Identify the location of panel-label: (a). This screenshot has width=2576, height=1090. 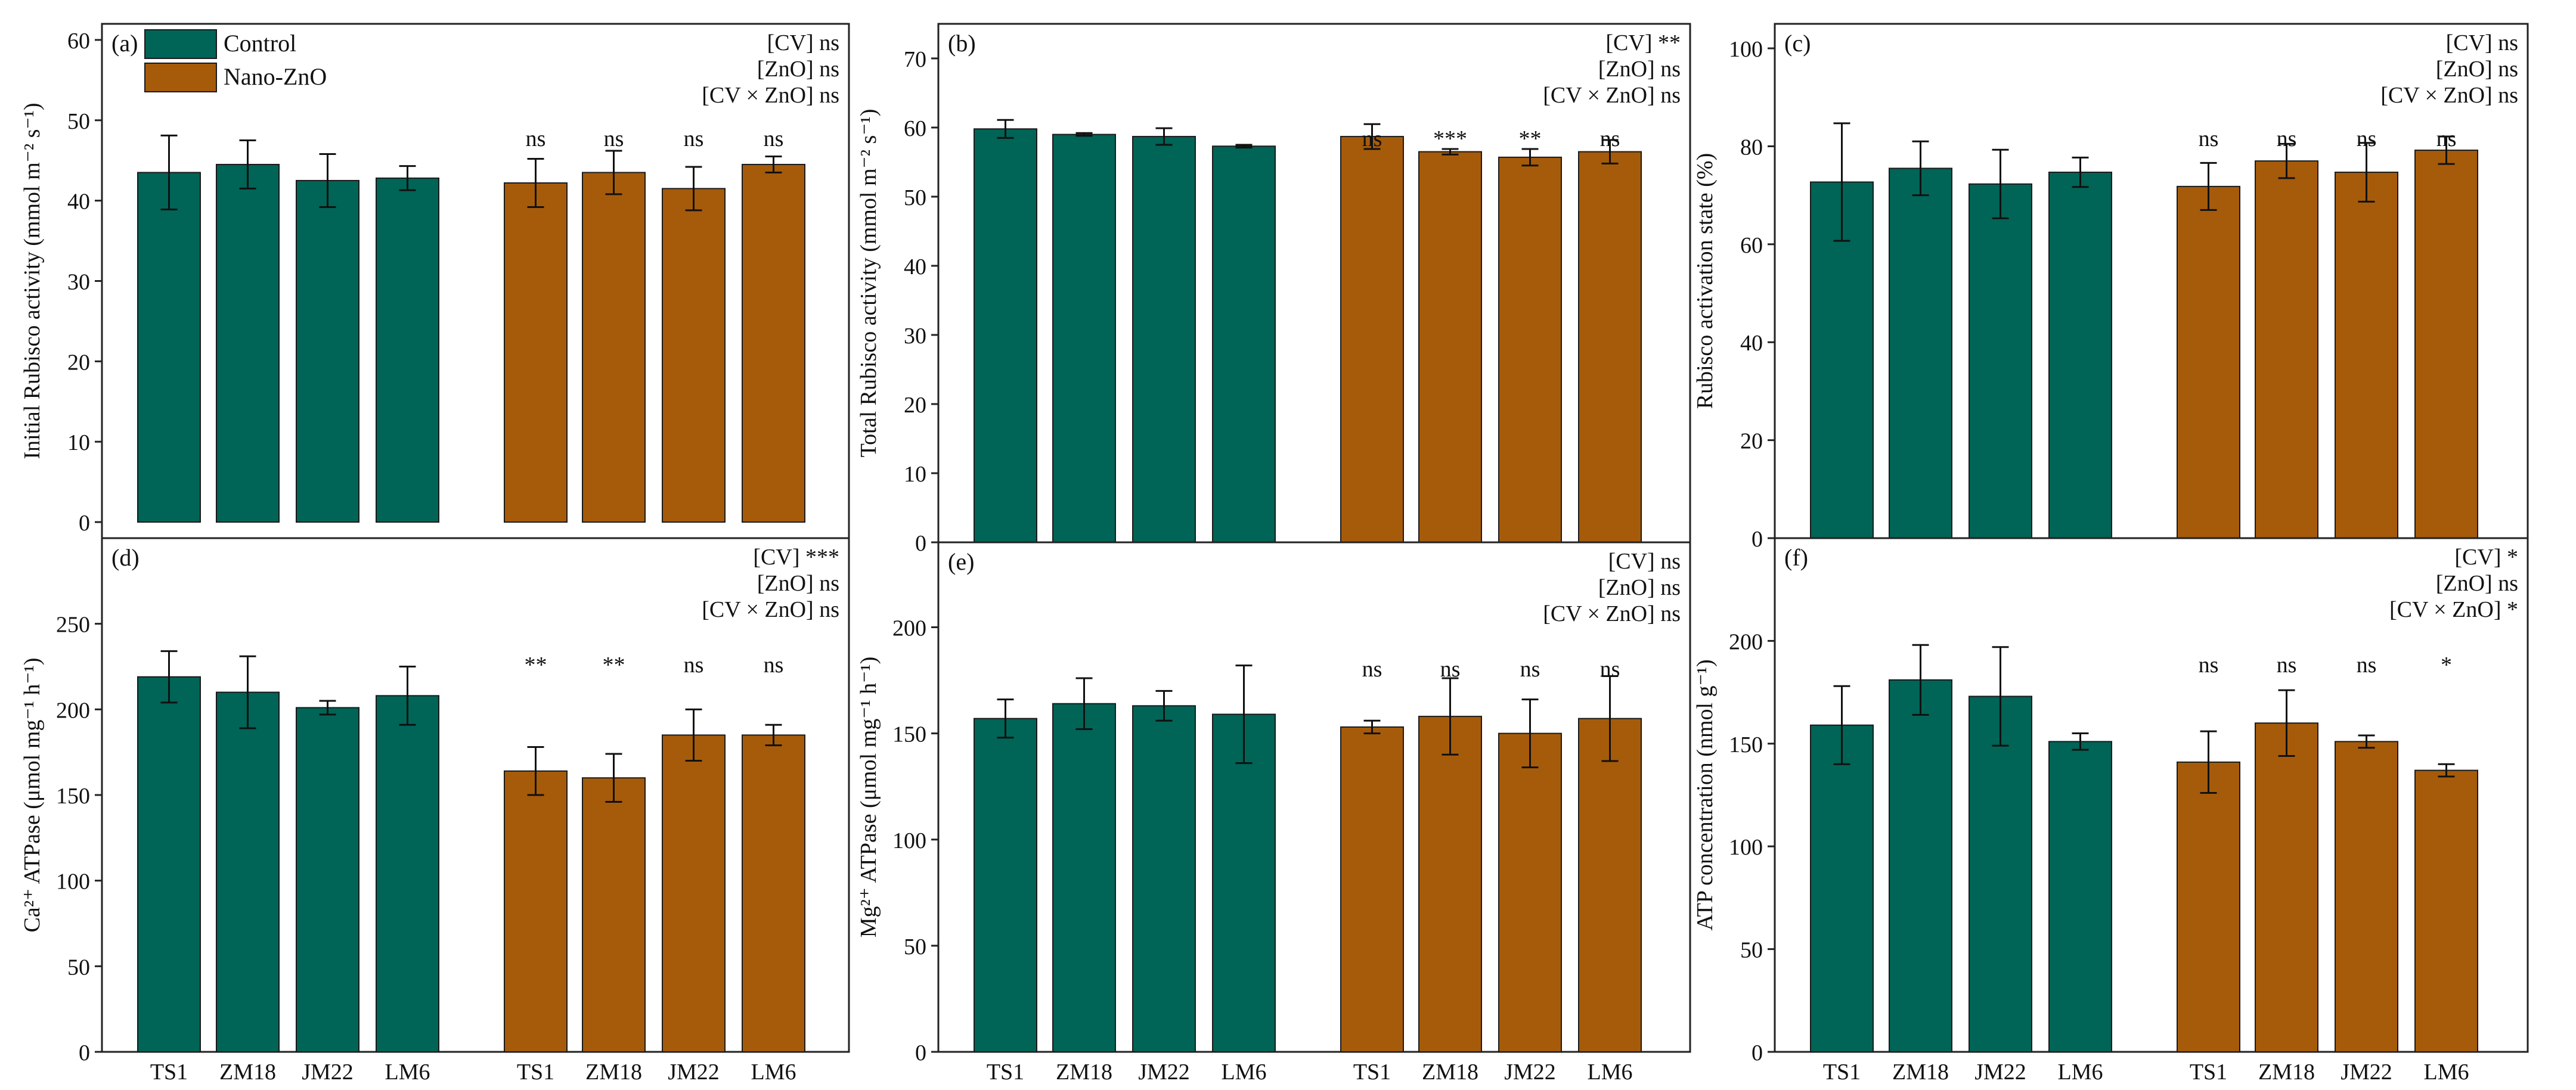
(124, 43).